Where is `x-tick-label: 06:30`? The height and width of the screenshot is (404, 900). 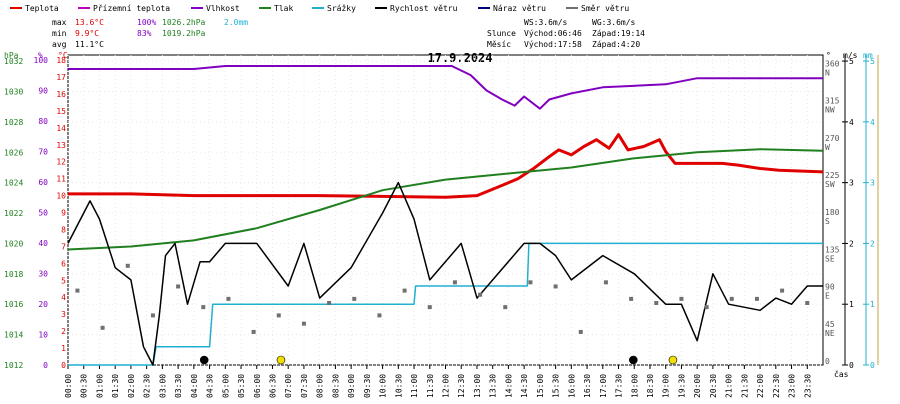
x-tick-label: 06:30 is located at coordinates (272, 386).